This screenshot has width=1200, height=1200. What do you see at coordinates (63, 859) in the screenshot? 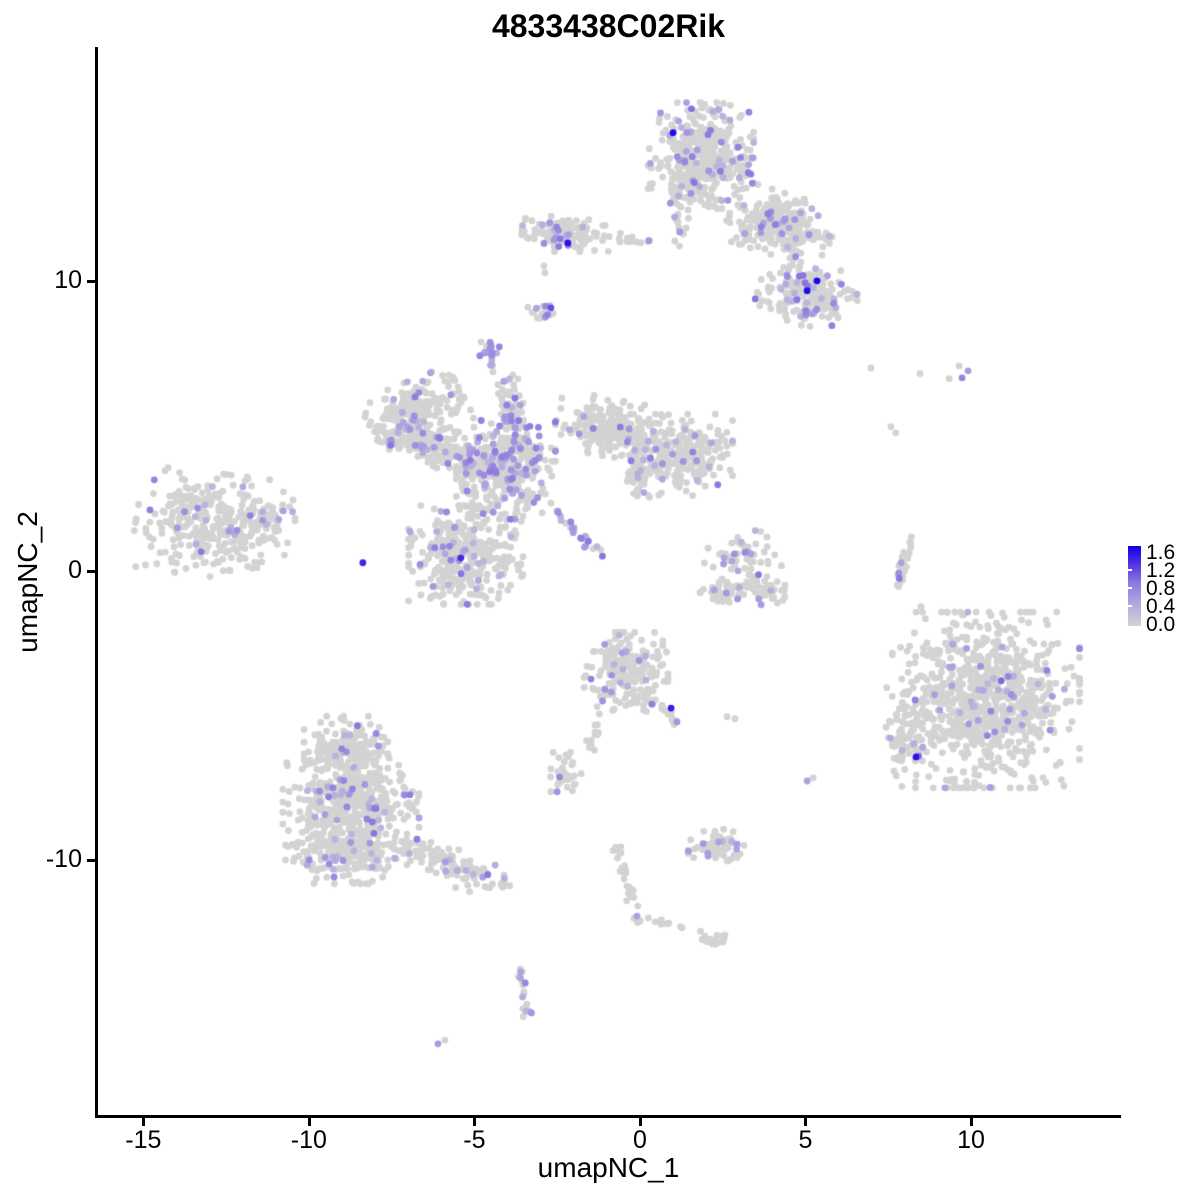
I see `y-tick-label: -10` at bounding box center [63, 859].